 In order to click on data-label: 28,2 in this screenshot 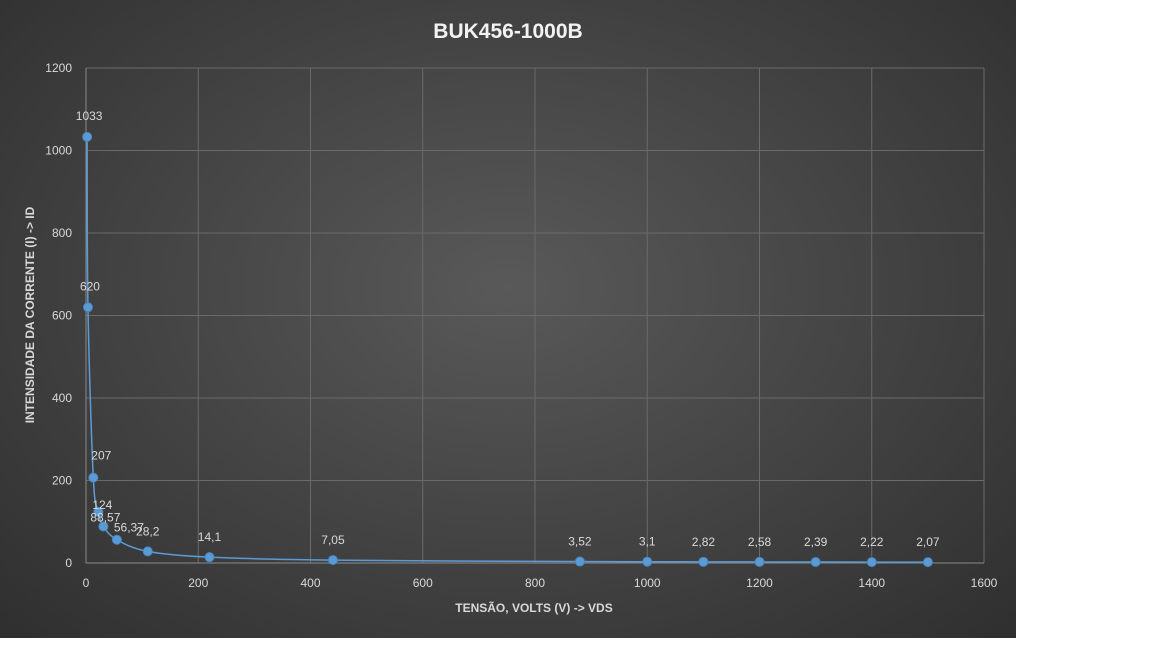, I will do `click(148, 531)`.